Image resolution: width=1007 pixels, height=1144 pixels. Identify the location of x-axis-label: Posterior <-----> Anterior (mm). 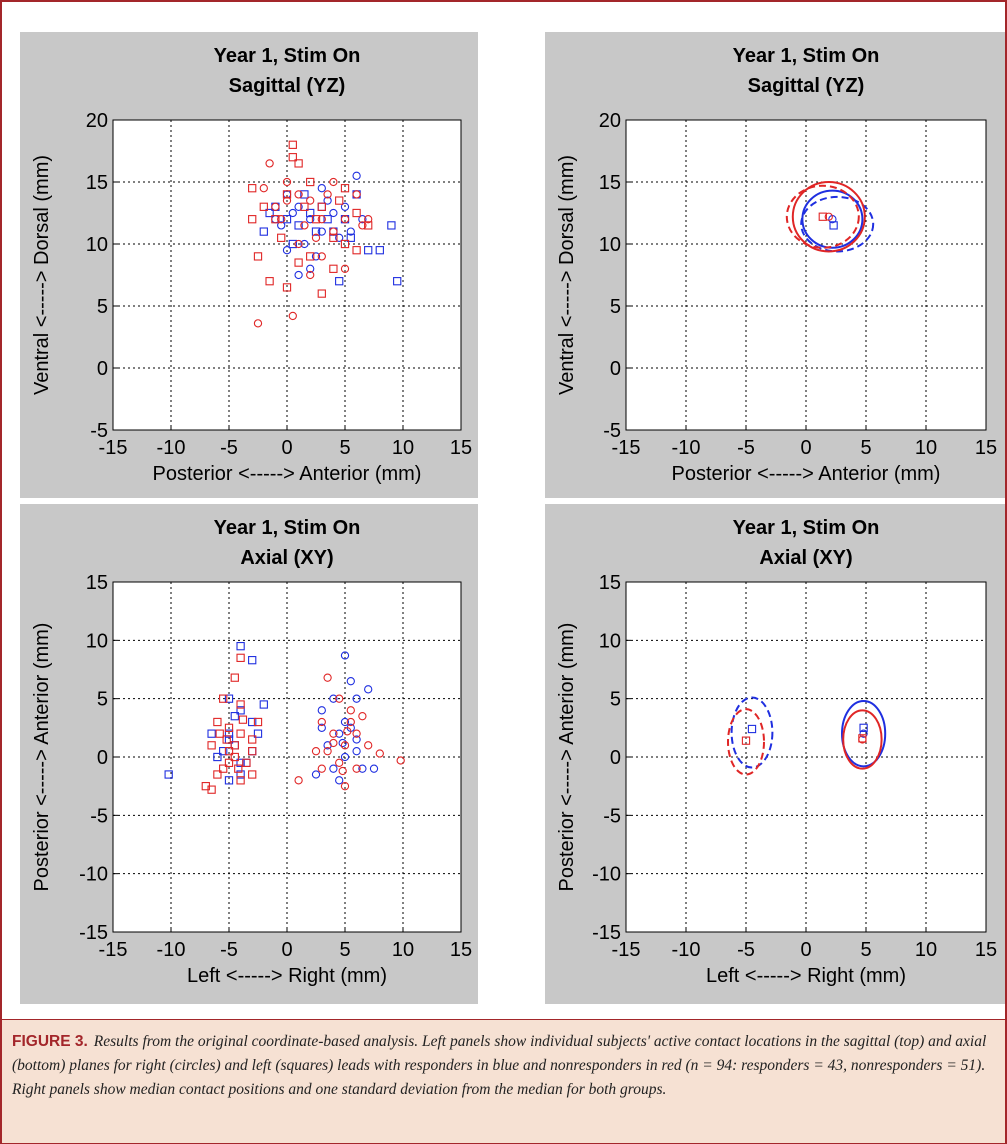
(806, 474).